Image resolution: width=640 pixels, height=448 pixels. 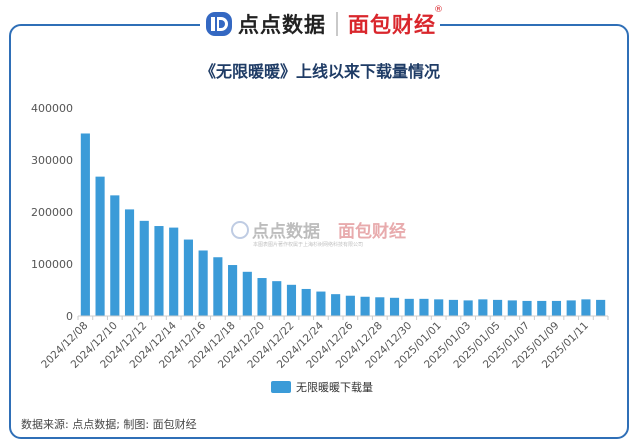 I want to click on y-tick-label: 0, so click(x=69, y=316).